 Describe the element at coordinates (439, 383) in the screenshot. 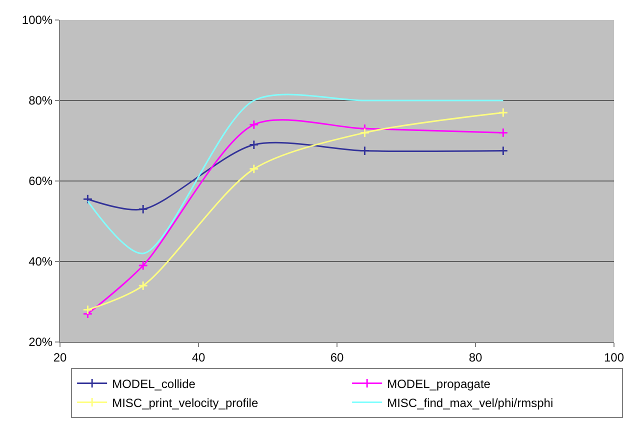

I see `legend-label: MODEL_propagate` at that location.